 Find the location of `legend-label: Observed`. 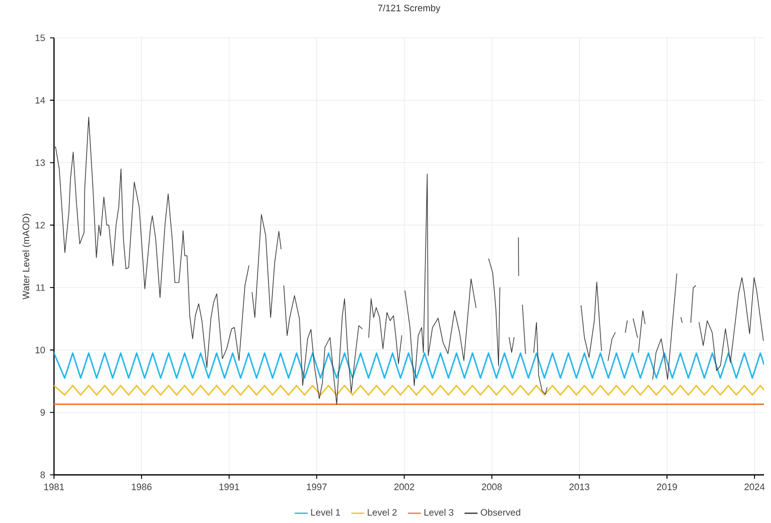

legend-label: Observed is located at coordinates (500, 512).